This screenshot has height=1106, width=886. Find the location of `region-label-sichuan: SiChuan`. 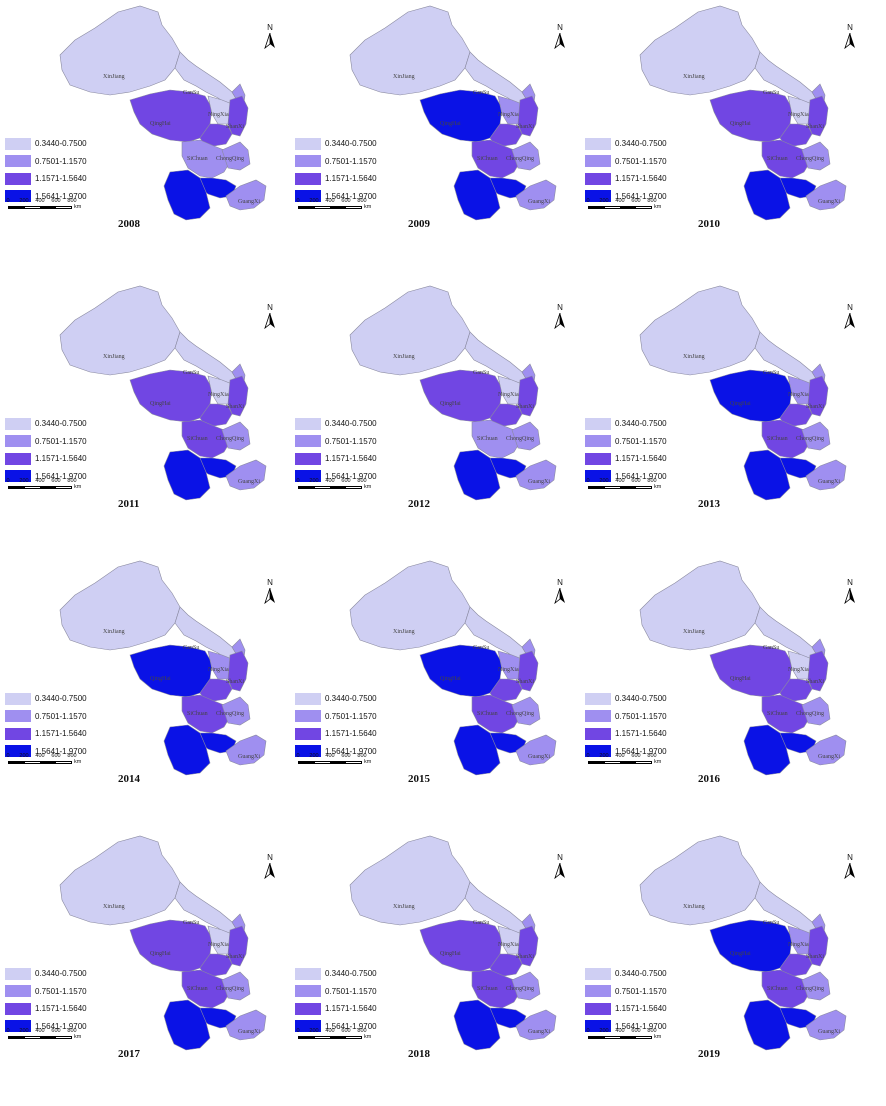

region-label-sichuan: SiChuan is located at coordinates (487, 989).